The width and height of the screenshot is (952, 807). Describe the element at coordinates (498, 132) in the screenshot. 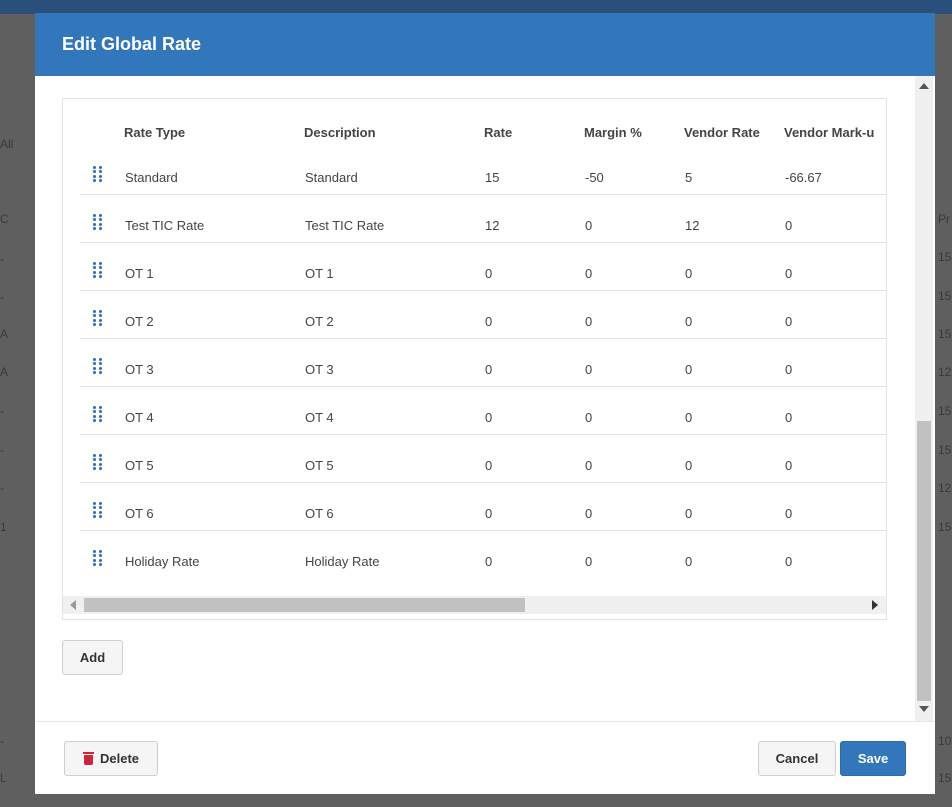

I see `column-header-rate: Rate` at that location.